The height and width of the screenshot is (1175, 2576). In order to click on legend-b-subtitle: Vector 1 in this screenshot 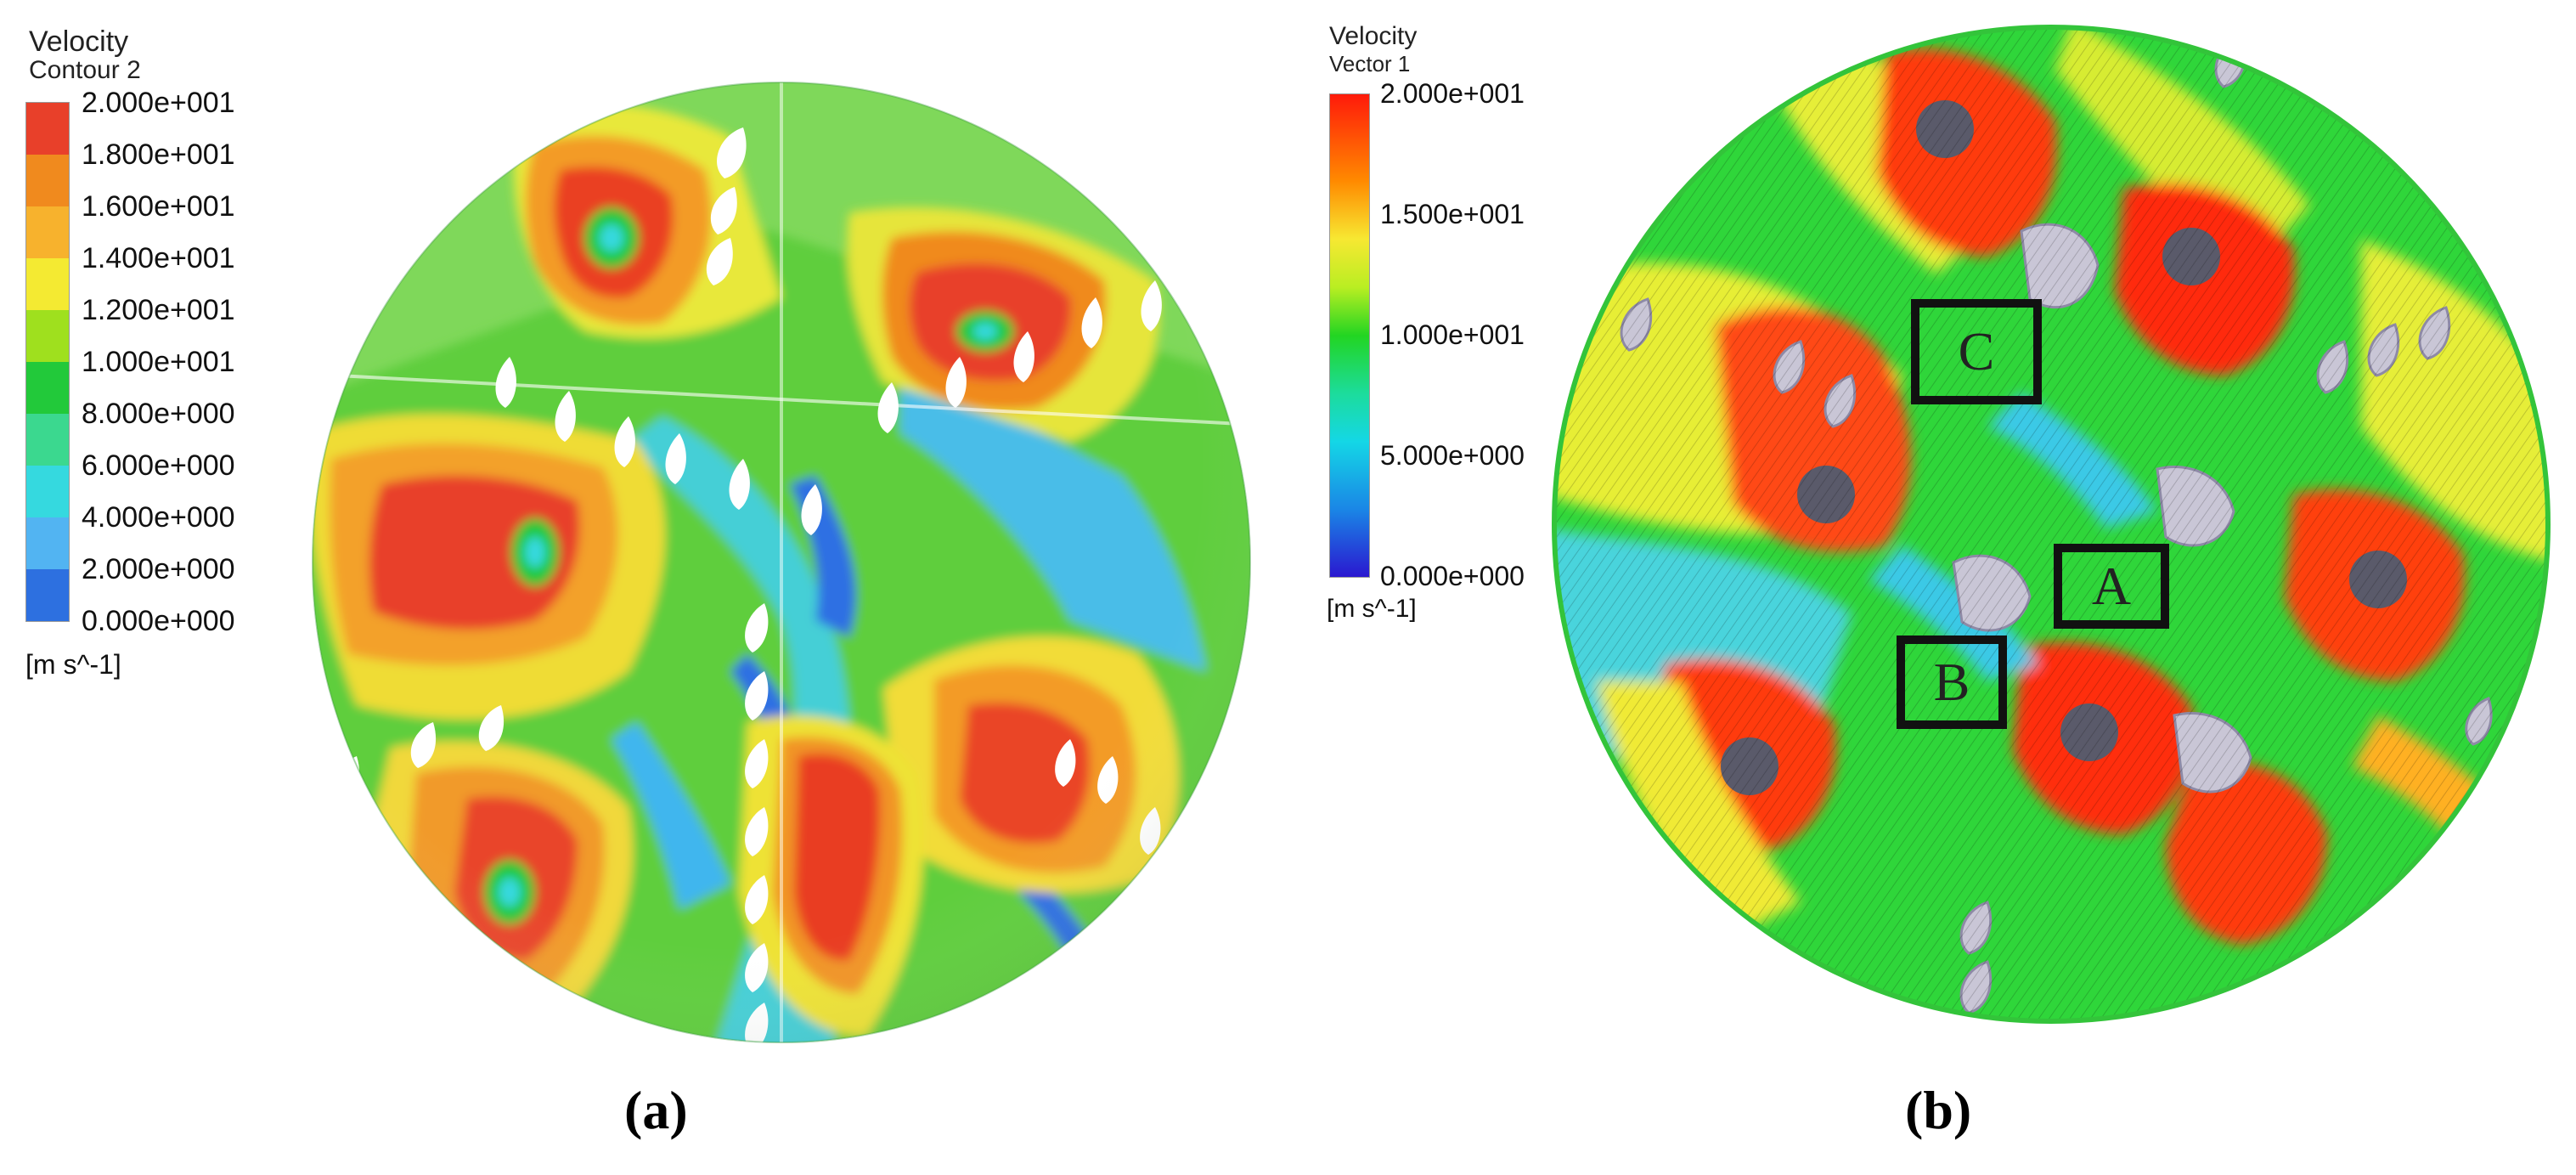, I will do `click(1370, 63)`.